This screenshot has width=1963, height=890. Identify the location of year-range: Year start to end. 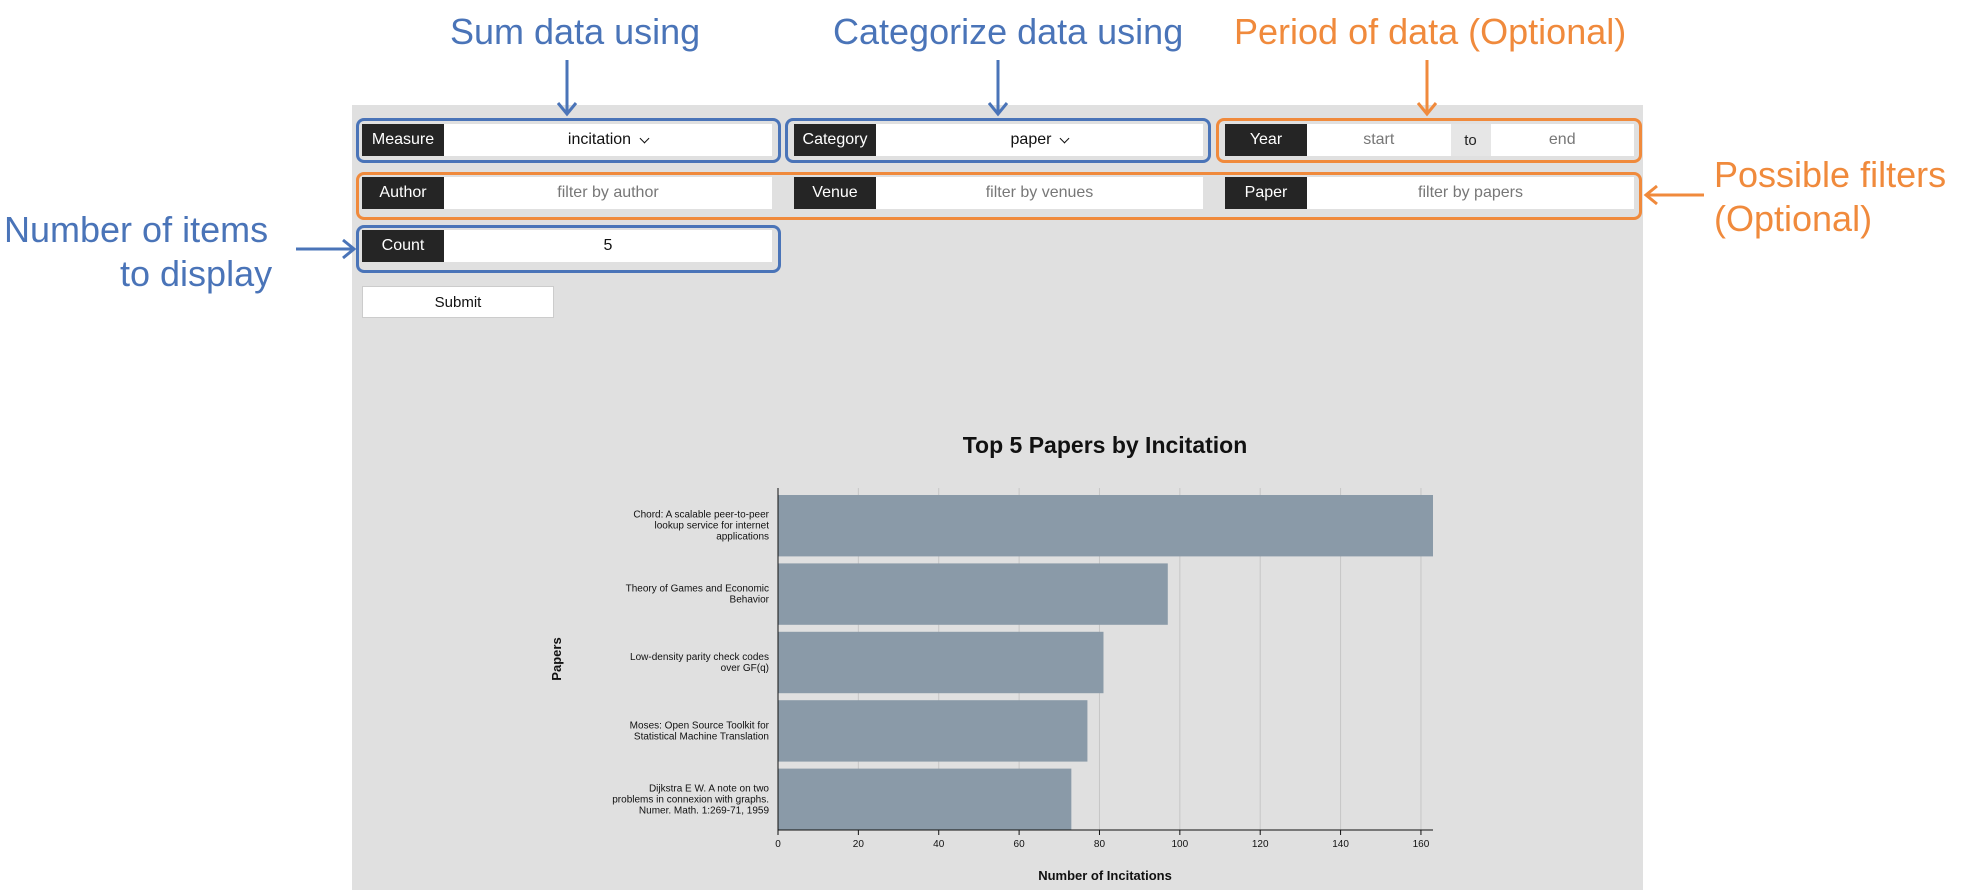
(1429, 140).